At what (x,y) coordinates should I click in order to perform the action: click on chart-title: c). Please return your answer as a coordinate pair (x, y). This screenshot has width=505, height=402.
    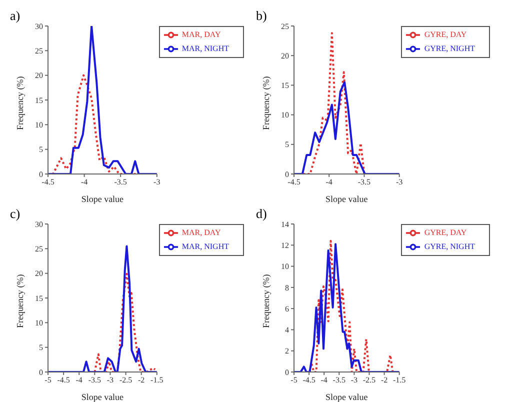
    Looking at the image, I should click on (15, 214).